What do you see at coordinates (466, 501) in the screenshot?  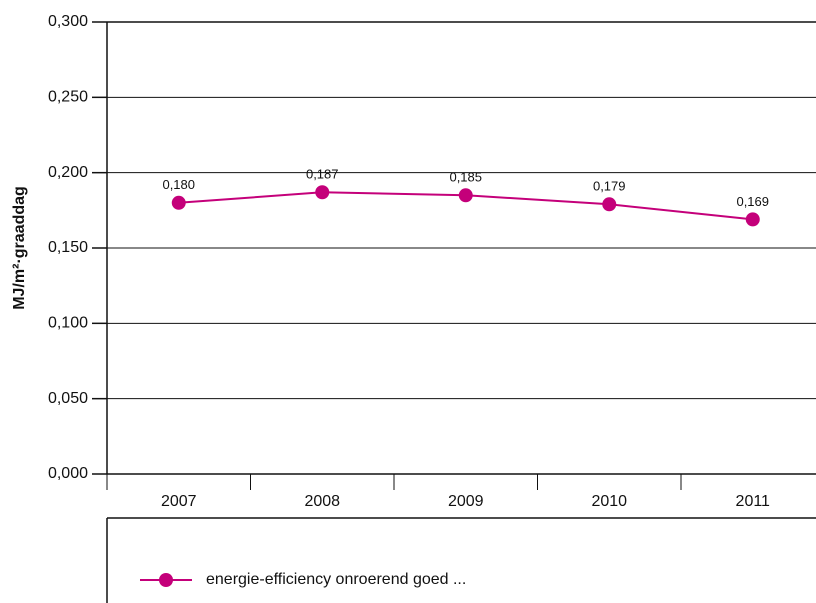 I see `x-tick-label: 2009` at bounding box center [466, 501].